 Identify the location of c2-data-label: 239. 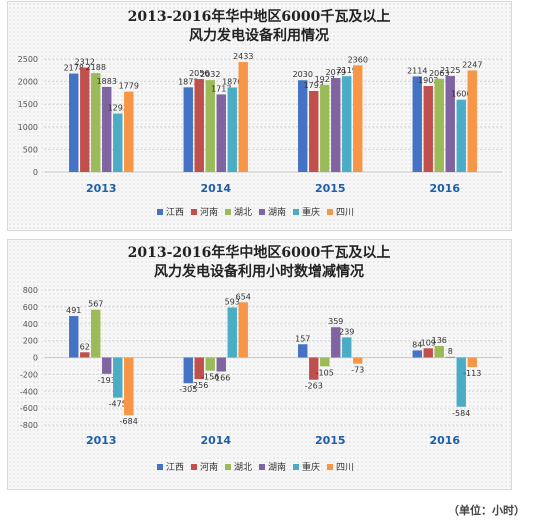
(346, 331).